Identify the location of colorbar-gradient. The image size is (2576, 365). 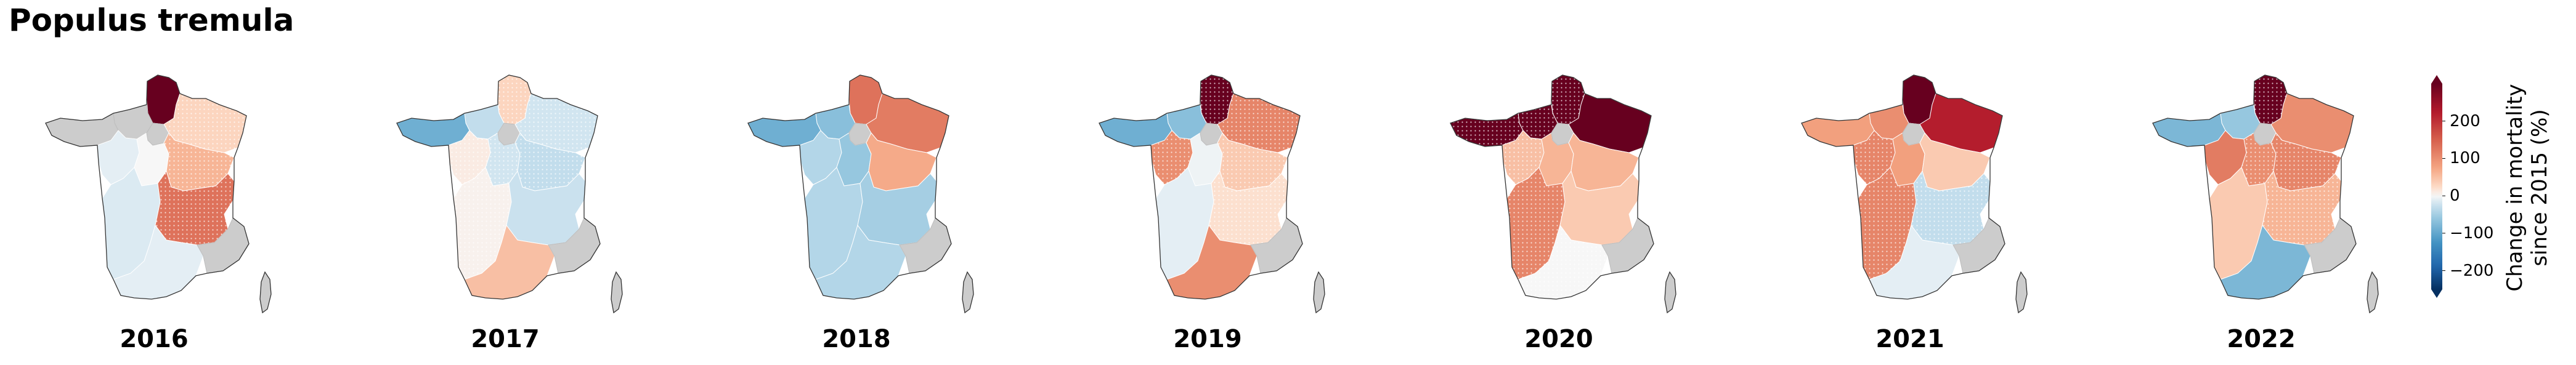
(2436, 186).